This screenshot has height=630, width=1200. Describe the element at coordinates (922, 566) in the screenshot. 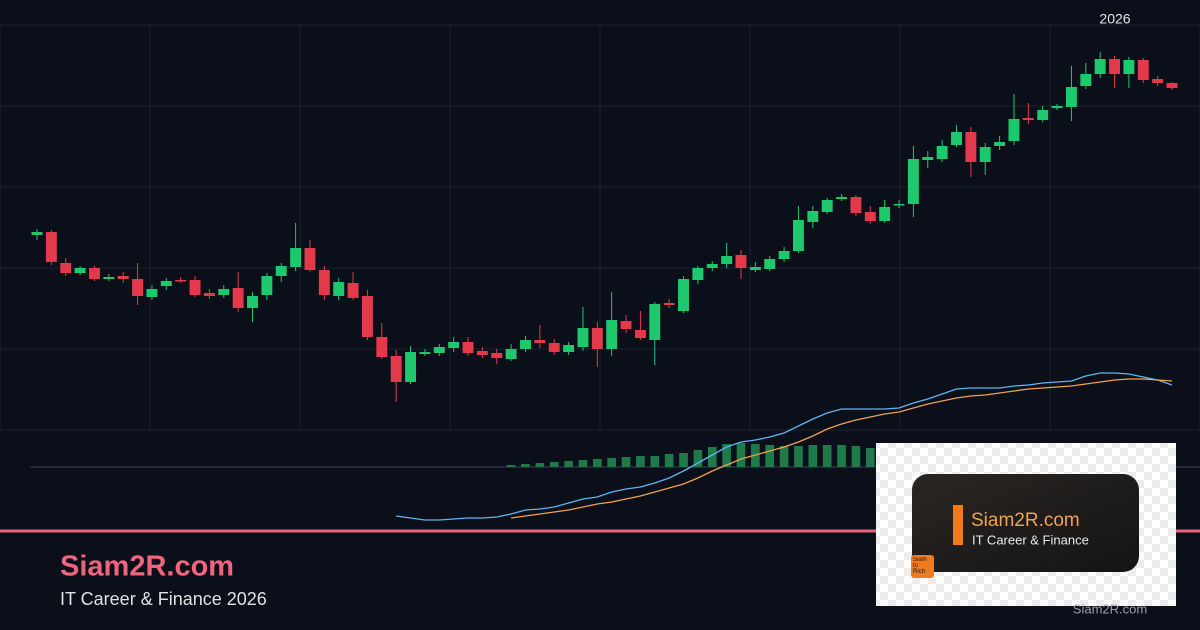

I see `badge-logo` at that location.